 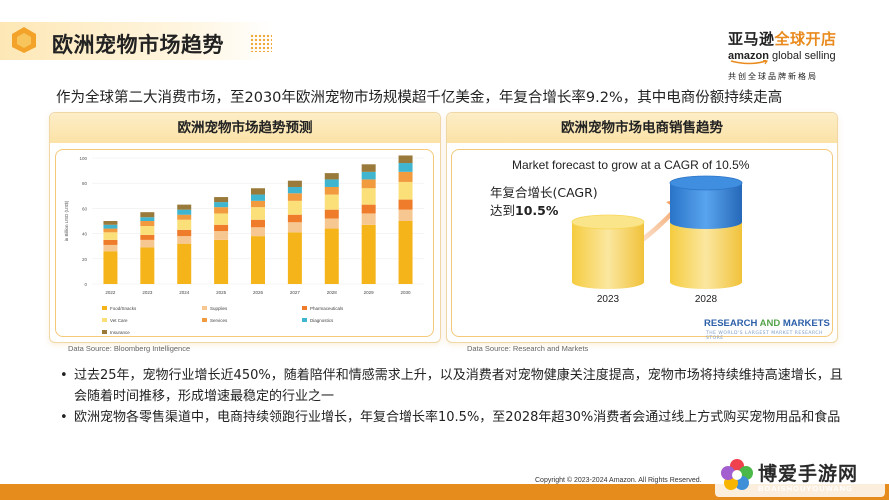 I want to click on cagr-prefix: 达到, so click(x=503, y=210).